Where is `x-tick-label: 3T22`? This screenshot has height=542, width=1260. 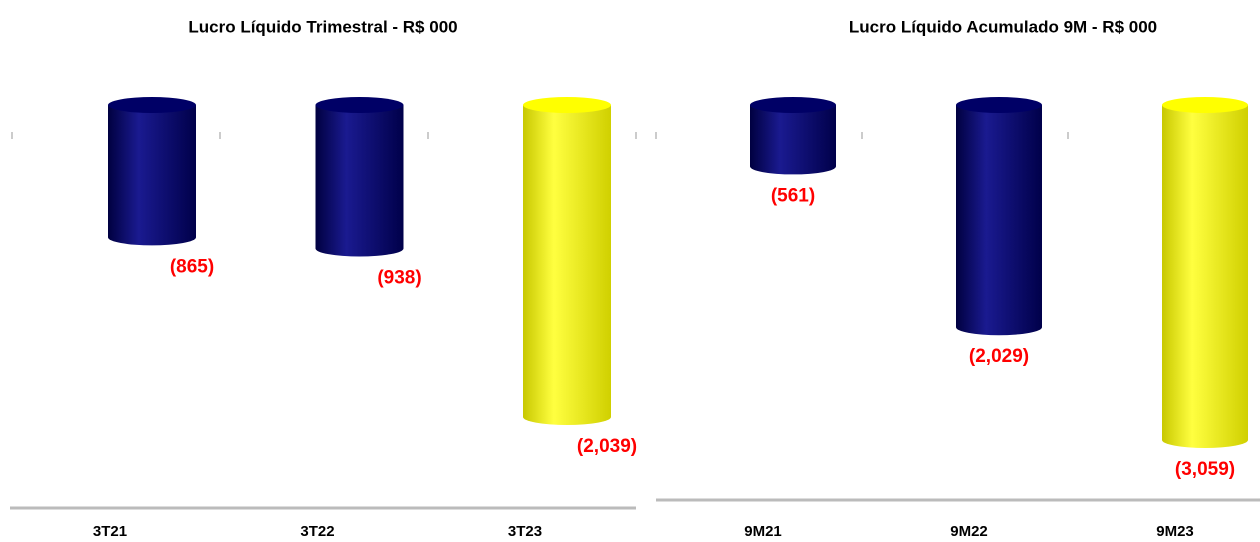 x-tick-label: 3T22 is located at coordinates (317, 531).